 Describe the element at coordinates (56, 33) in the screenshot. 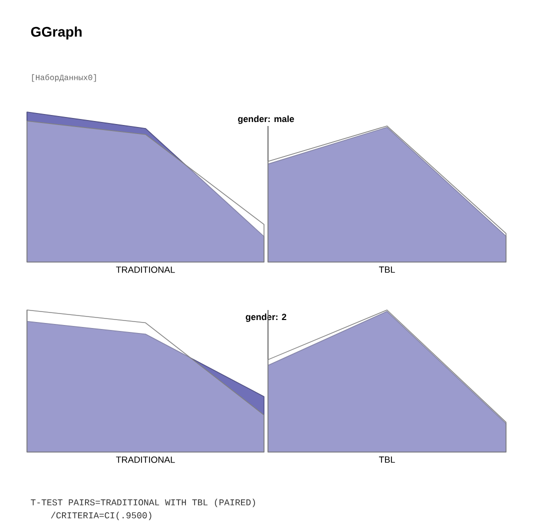

I see `text: GGraph` at that location.